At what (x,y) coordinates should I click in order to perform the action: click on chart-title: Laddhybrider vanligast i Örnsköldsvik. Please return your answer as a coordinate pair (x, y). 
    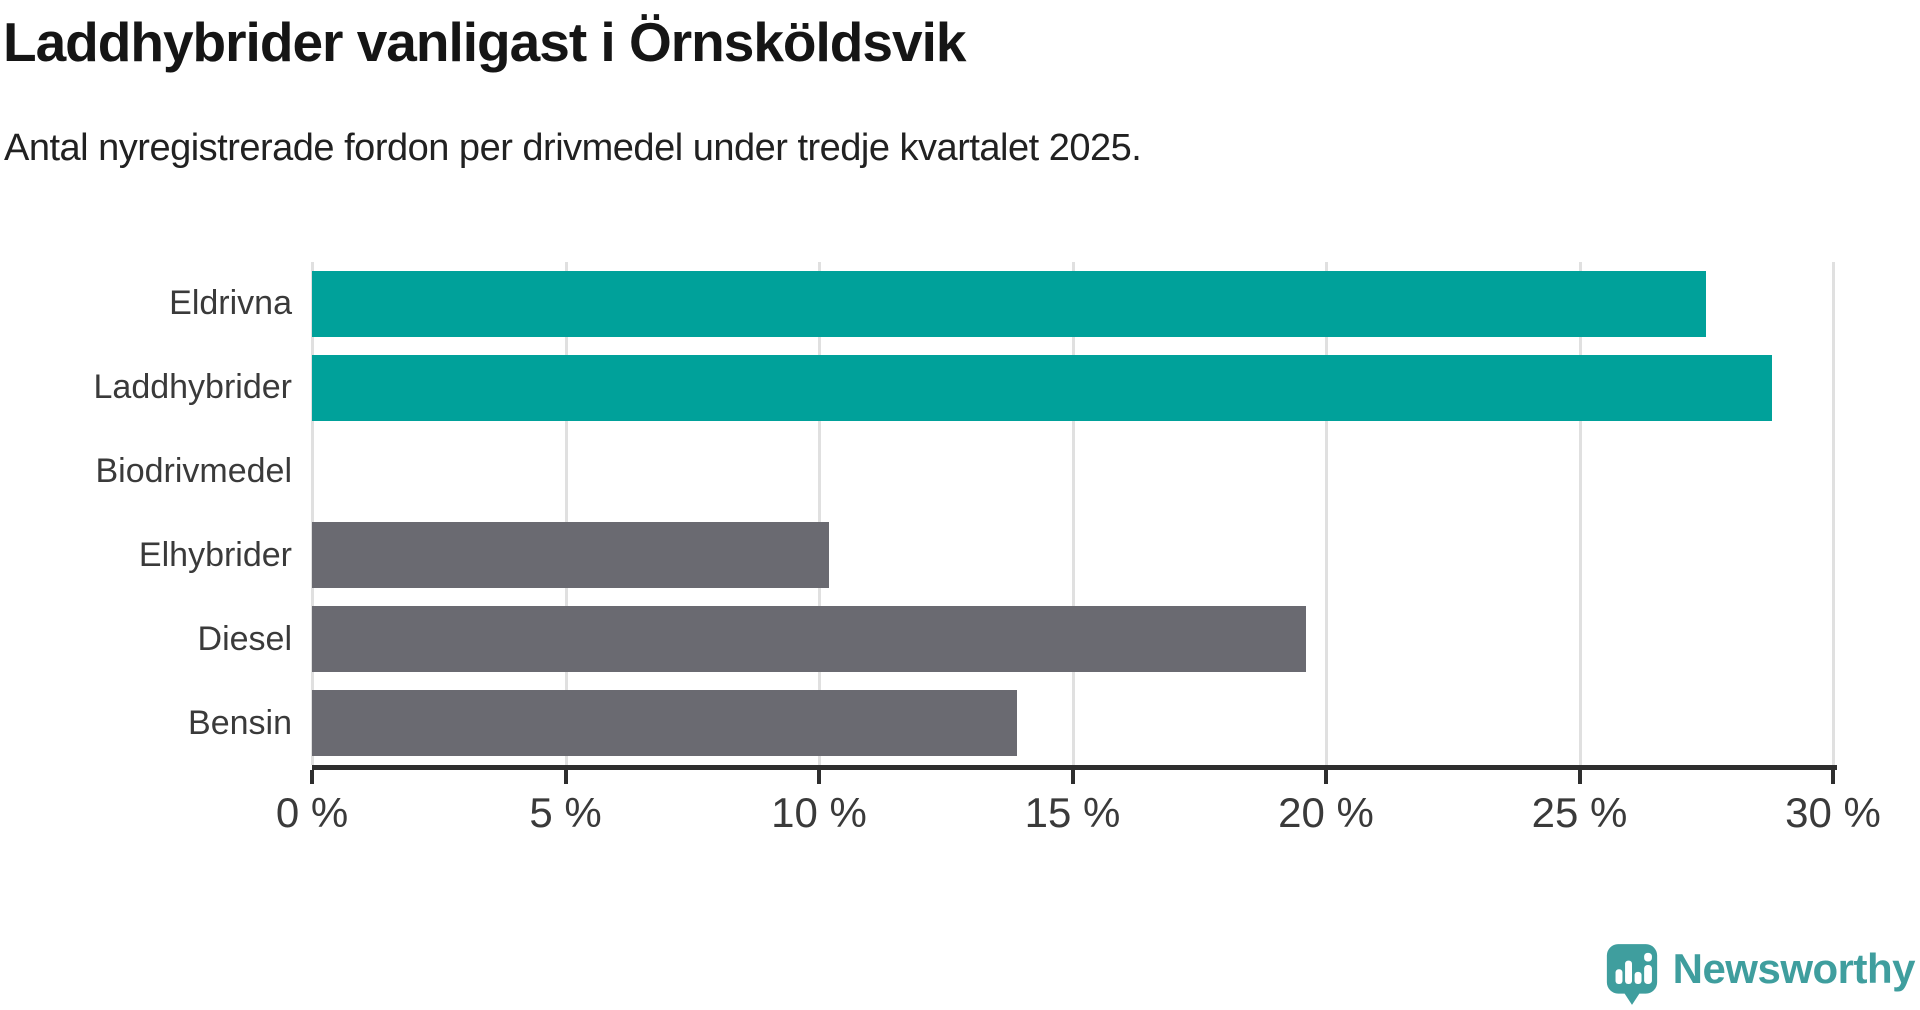
    Looking at the image, I should click on (484, 42).